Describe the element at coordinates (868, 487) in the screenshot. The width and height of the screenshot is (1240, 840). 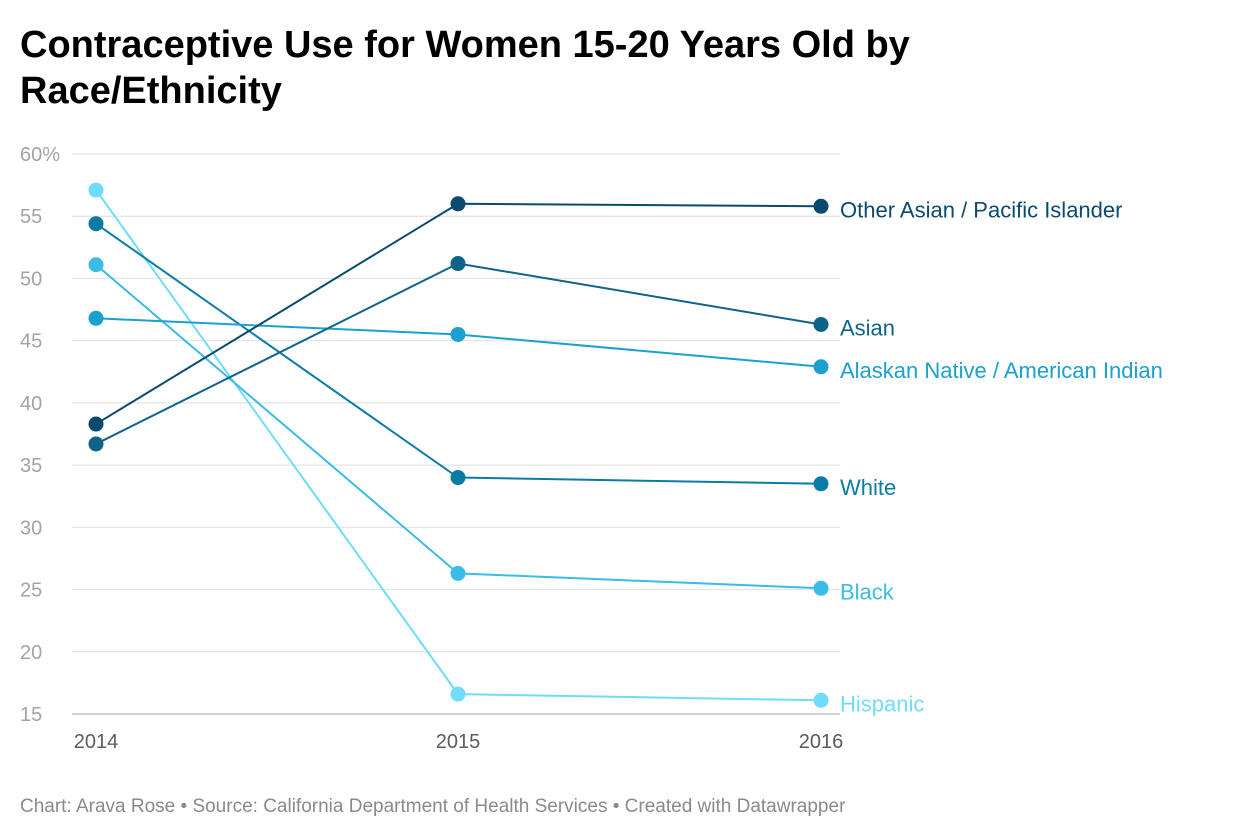
I see `series-label: White` at that location.